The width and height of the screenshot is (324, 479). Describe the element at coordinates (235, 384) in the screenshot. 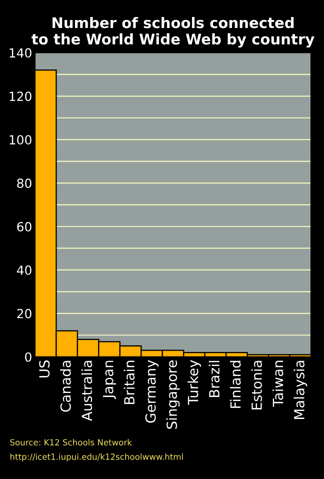

I see `x-tick-label: Finland` at that location.